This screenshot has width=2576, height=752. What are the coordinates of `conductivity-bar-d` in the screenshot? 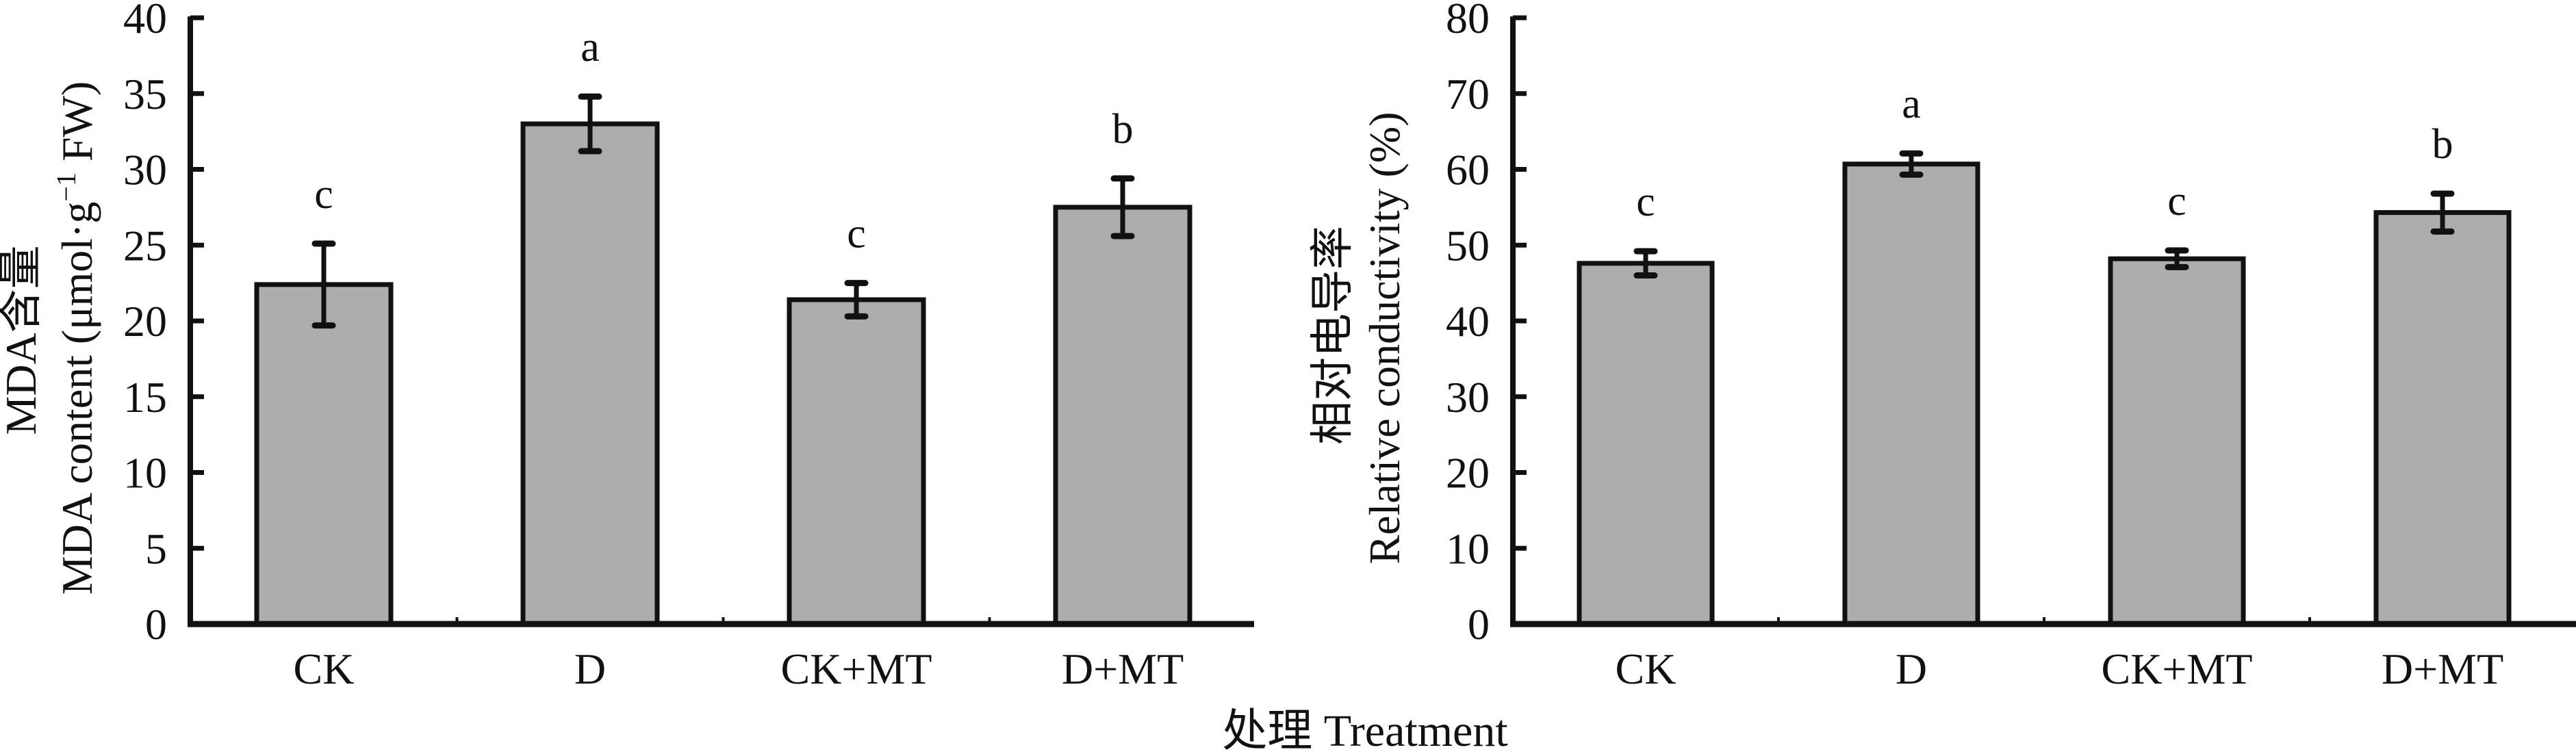 It's located at (1911, 394).